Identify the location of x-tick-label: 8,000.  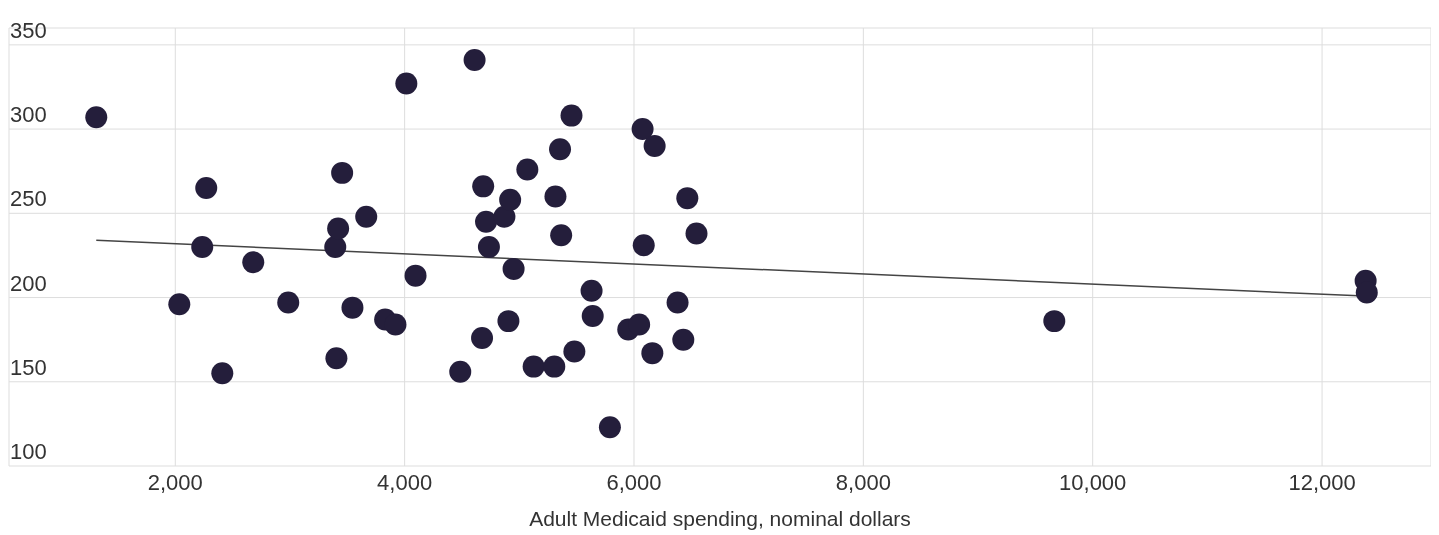
(863, 482).